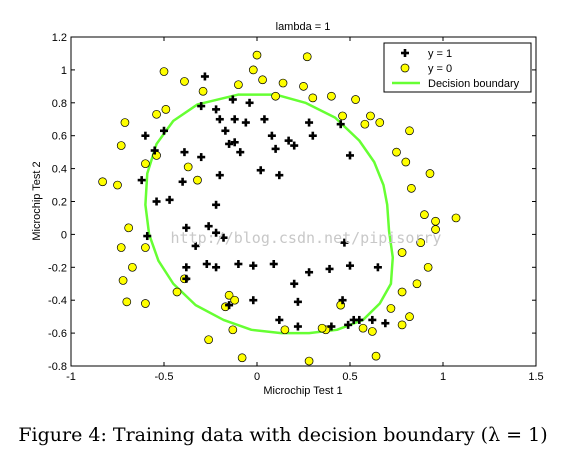 The width and height of the screenshot is (566, 470). What do you see at coordinates (440, 54) in the screenshot?
I see `legend-label-positive: y = 1` at bounding box center [440, 54].